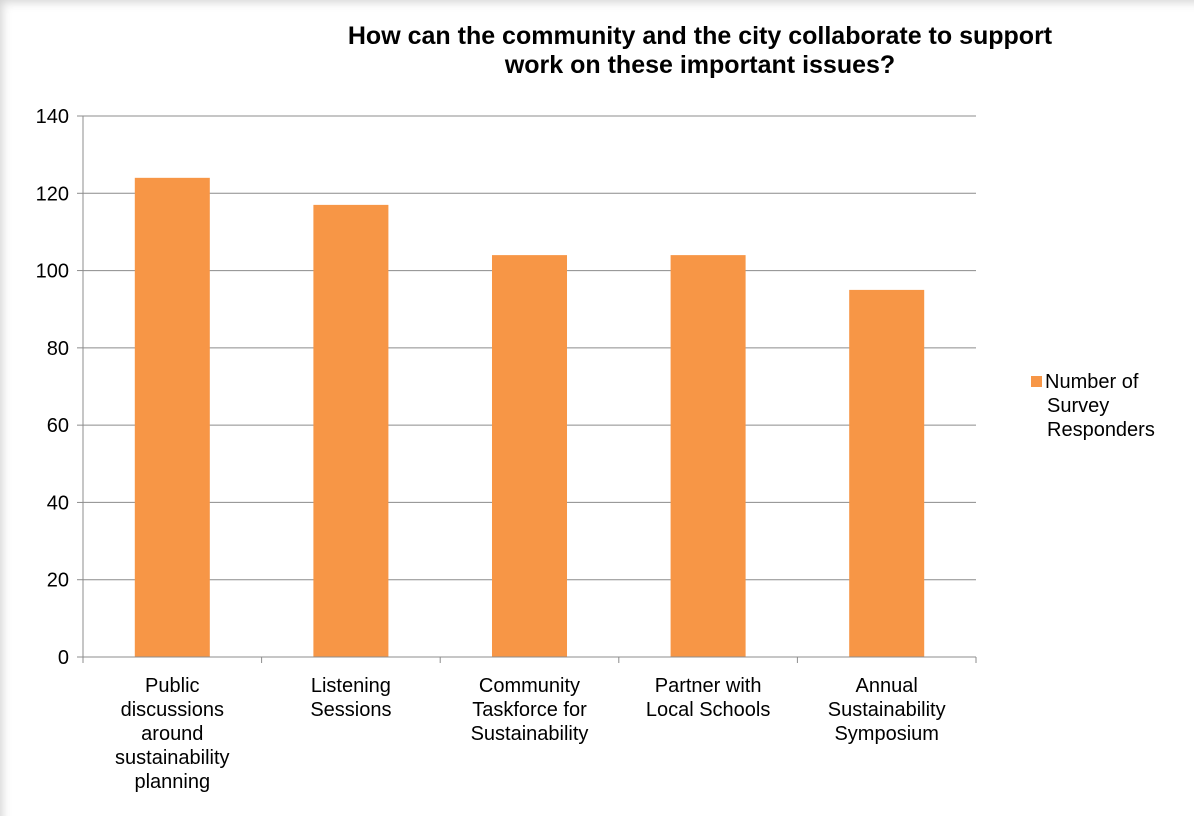 This screenshot has height=816, width=1194. What do you see at coordinates (172, 710) in the screenshot?
I see `x-category-label-line: discussions` at bounding box center [172, 710].